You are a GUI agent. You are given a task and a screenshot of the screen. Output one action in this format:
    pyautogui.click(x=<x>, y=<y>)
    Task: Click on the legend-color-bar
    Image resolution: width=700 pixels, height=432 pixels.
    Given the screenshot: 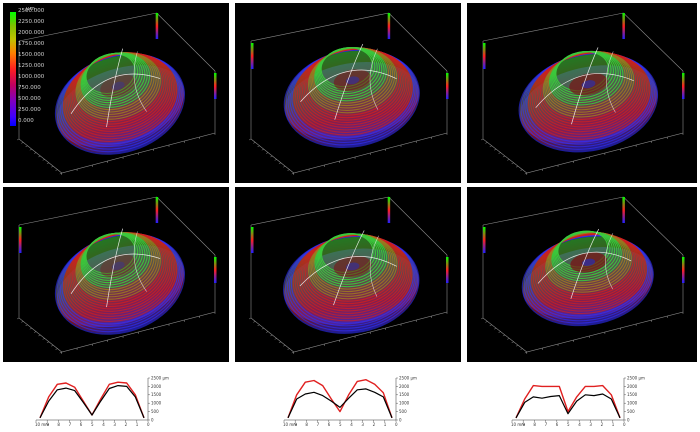 What is the action you would take?
    pyautogui.click(x=13, y=69)
    